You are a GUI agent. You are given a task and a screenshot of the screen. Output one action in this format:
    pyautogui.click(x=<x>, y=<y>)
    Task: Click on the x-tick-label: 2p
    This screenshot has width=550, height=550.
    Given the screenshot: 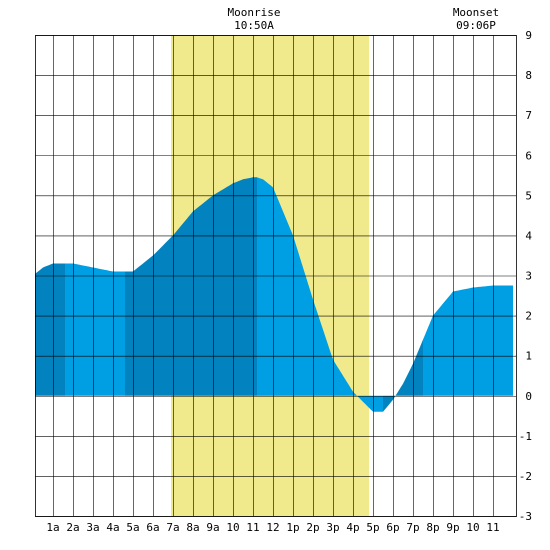 What is the action you would take?
    pyautogui.click(x=312, y=527)
    